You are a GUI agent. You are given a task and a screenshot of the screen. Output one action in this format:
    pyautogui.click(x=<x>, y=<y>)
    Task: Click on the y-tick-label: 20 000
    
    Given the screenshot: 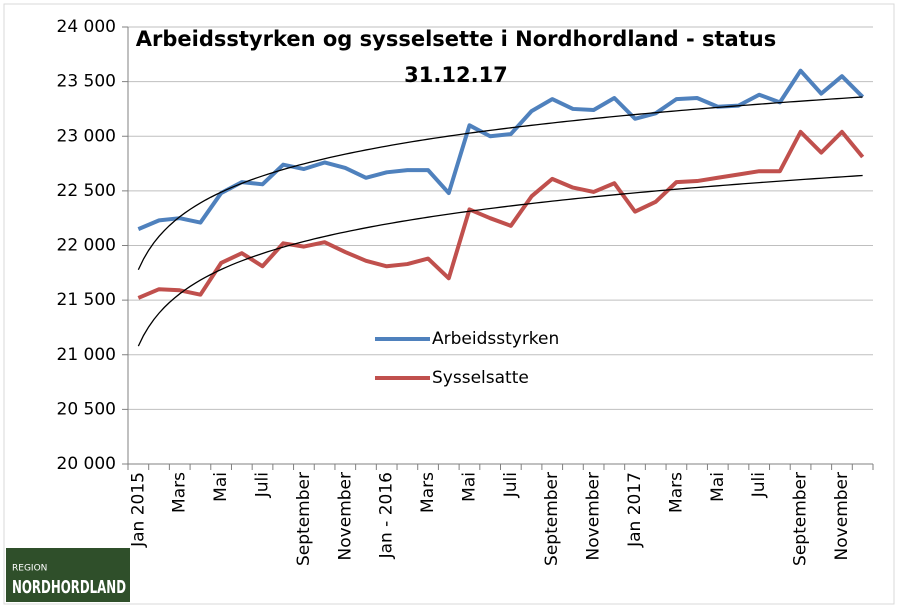 What is the action you would take?
    pyautogui.click(x=86, y=464)
    